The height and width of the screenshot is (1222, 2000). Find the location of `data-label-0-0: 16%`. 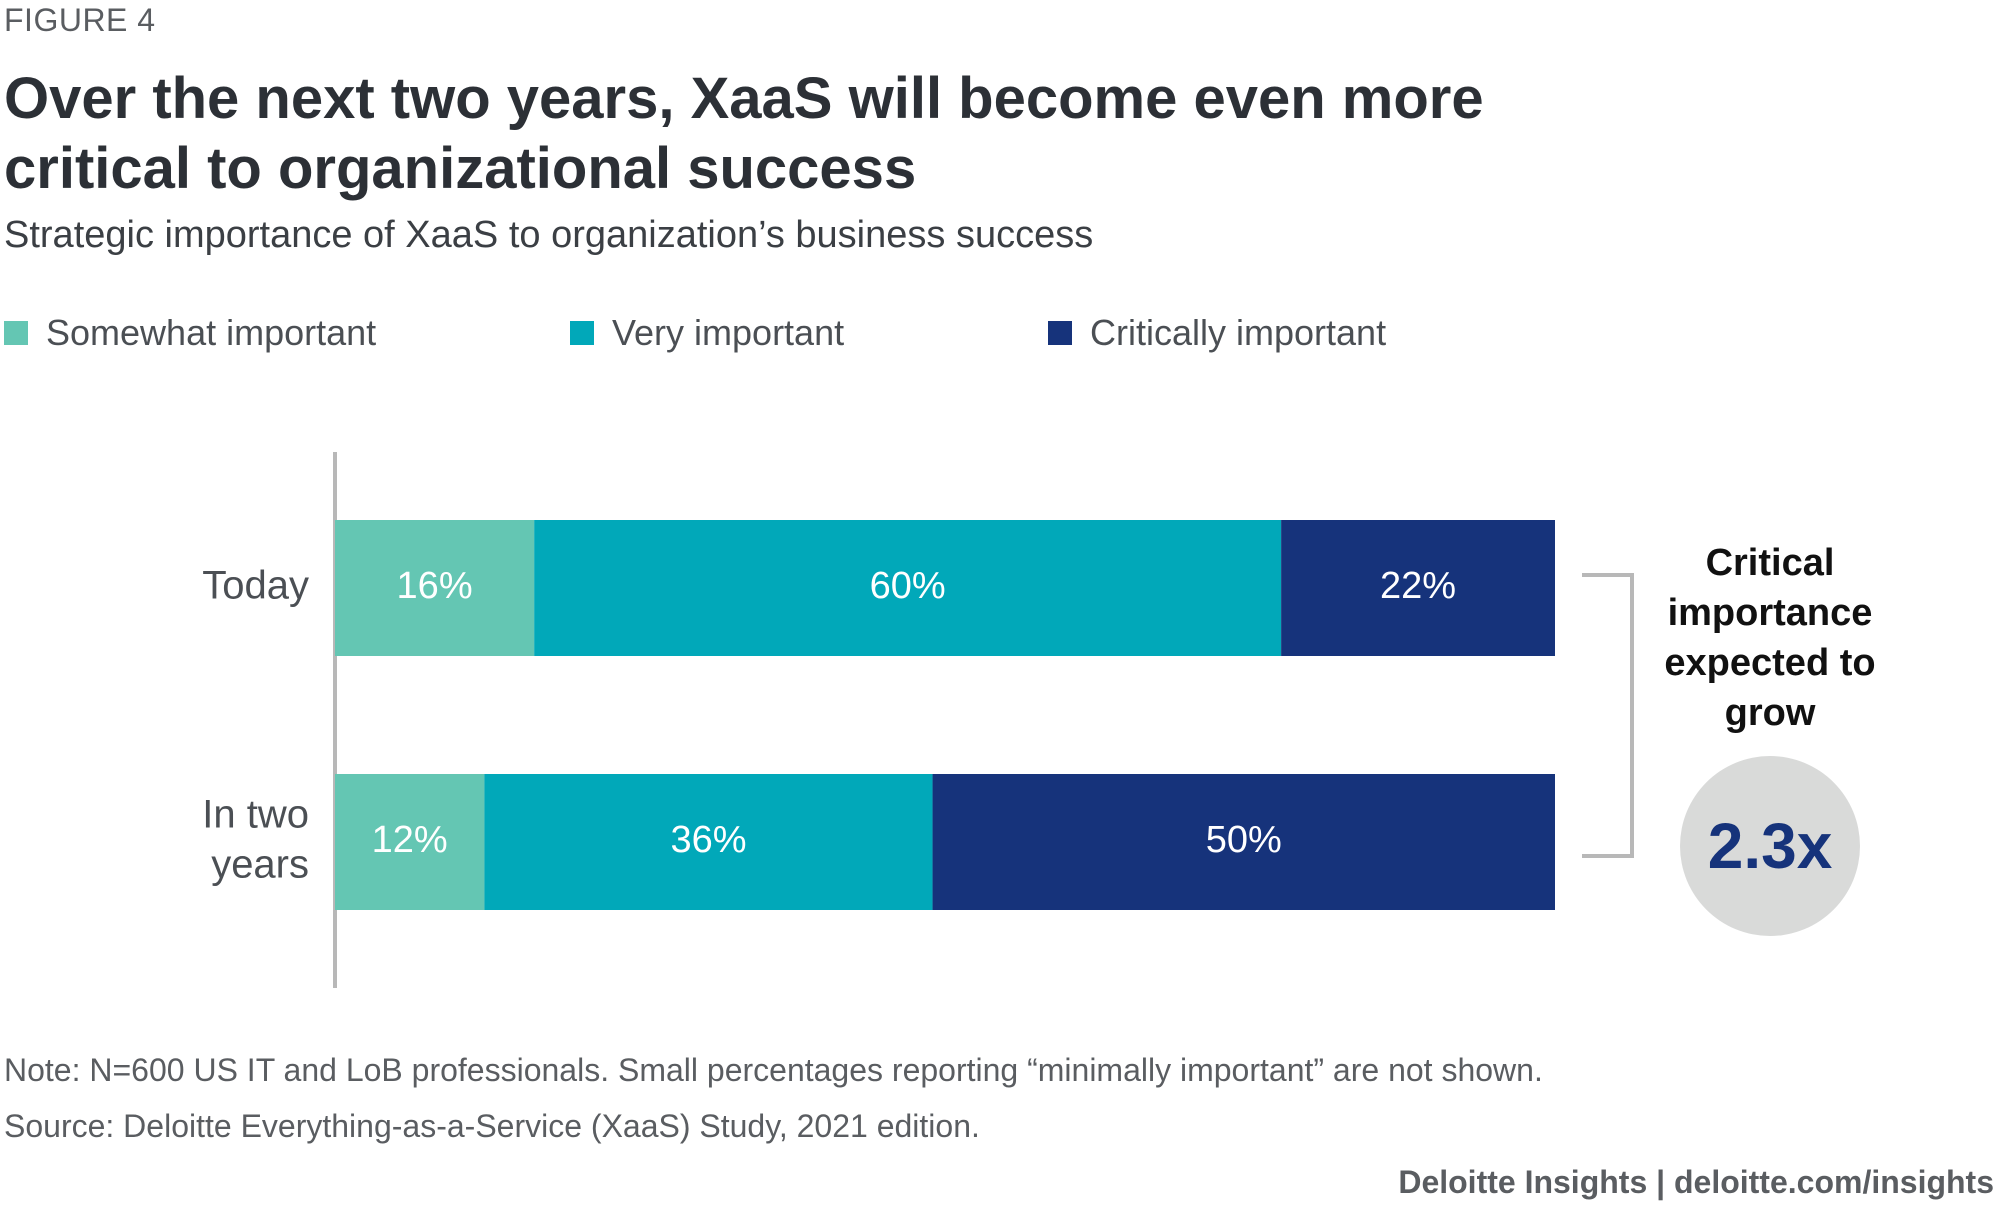

data-label-0-0: 16% is located at coordinates (435, 586).